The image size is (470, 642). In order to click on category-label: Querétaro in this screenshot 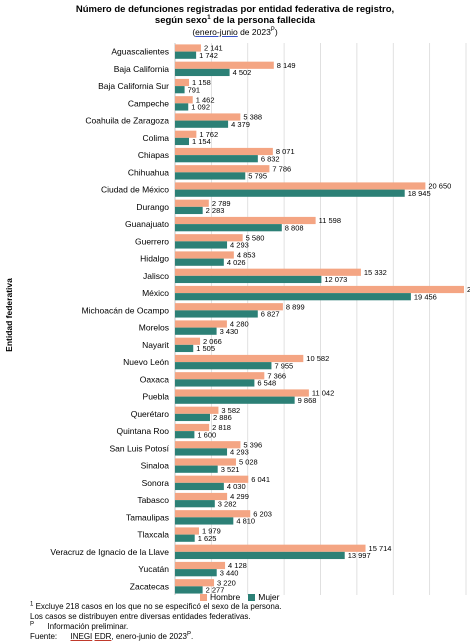, I will do `click(150, 414)`.